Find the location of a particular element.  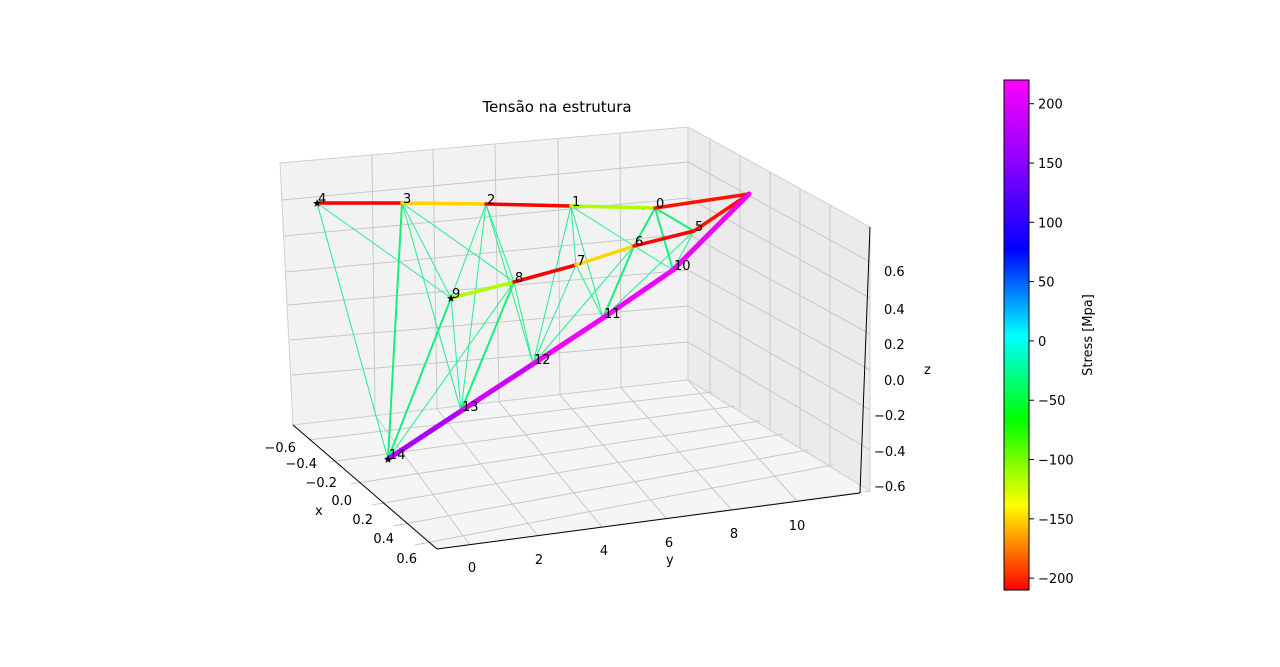

colorbar-tick-label: −50 is located at coordinates (1051, 401).